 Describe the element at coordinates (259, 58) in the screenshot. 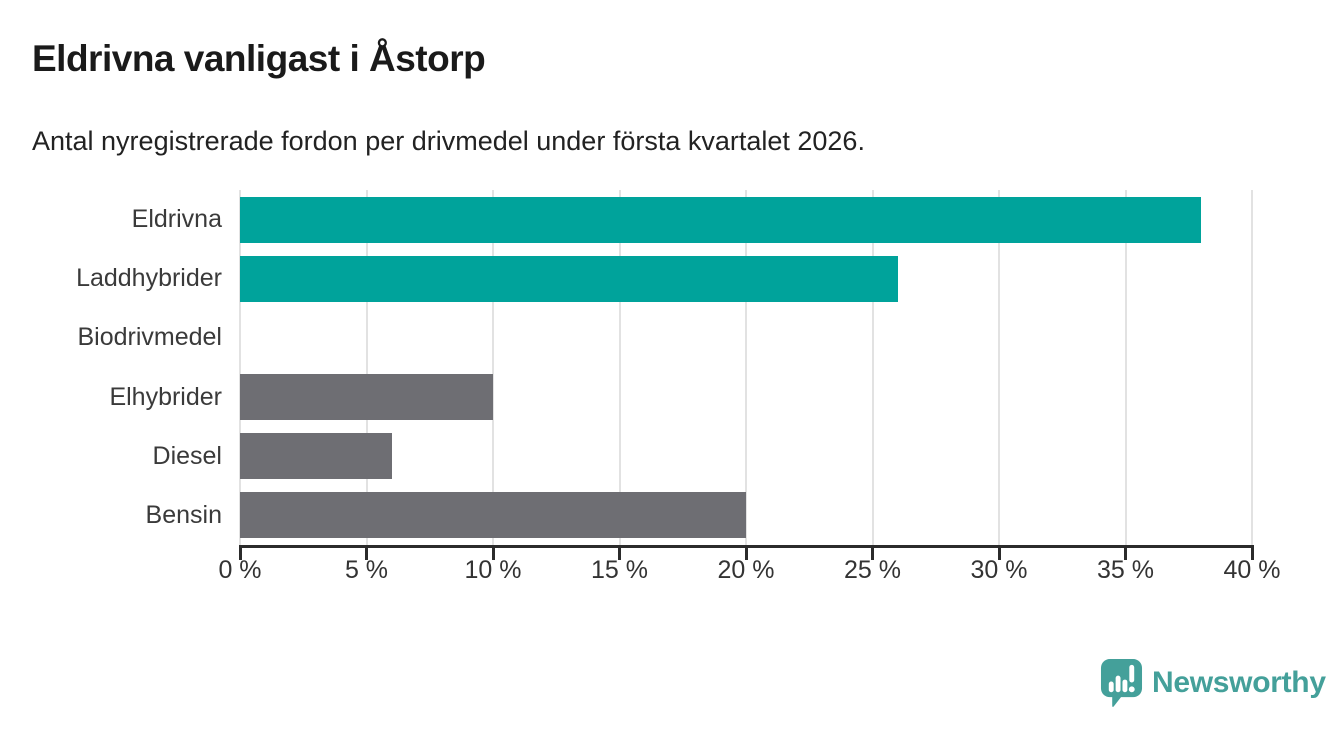

I see `chart-title: Eldrivna vanligast i Åstorp` at that location.